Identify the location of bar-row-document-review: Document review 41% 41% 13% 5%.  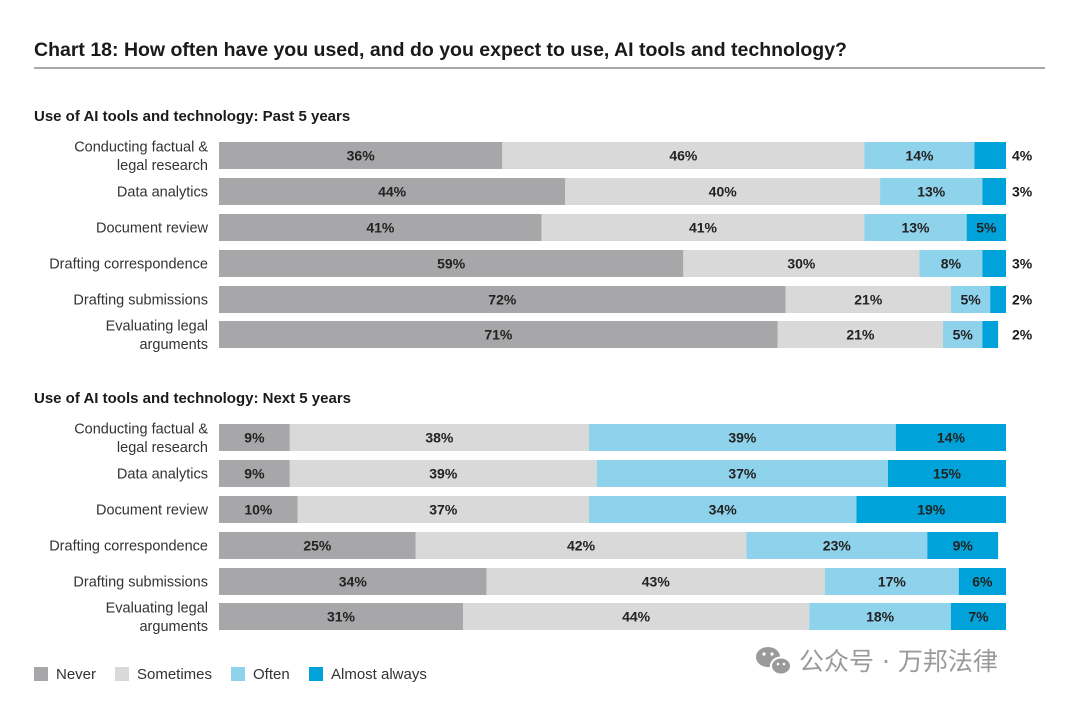
(551, 227).